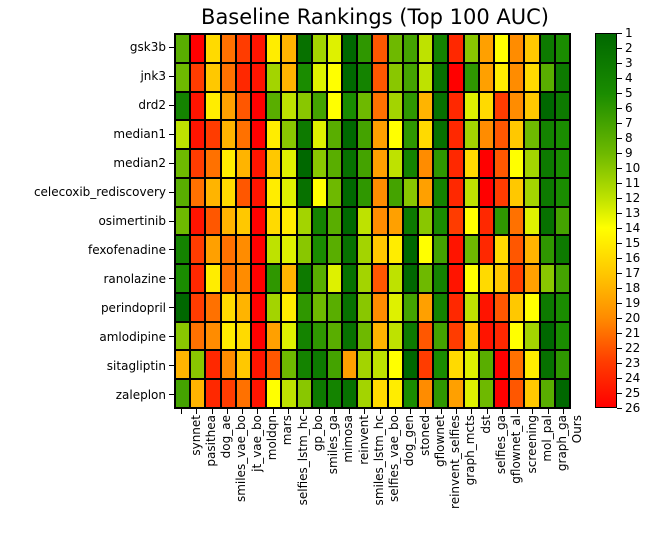 The height and width of the screenshot is (535, 650). I want to click on colorbar-tick-label: 18, so click(633, 287).